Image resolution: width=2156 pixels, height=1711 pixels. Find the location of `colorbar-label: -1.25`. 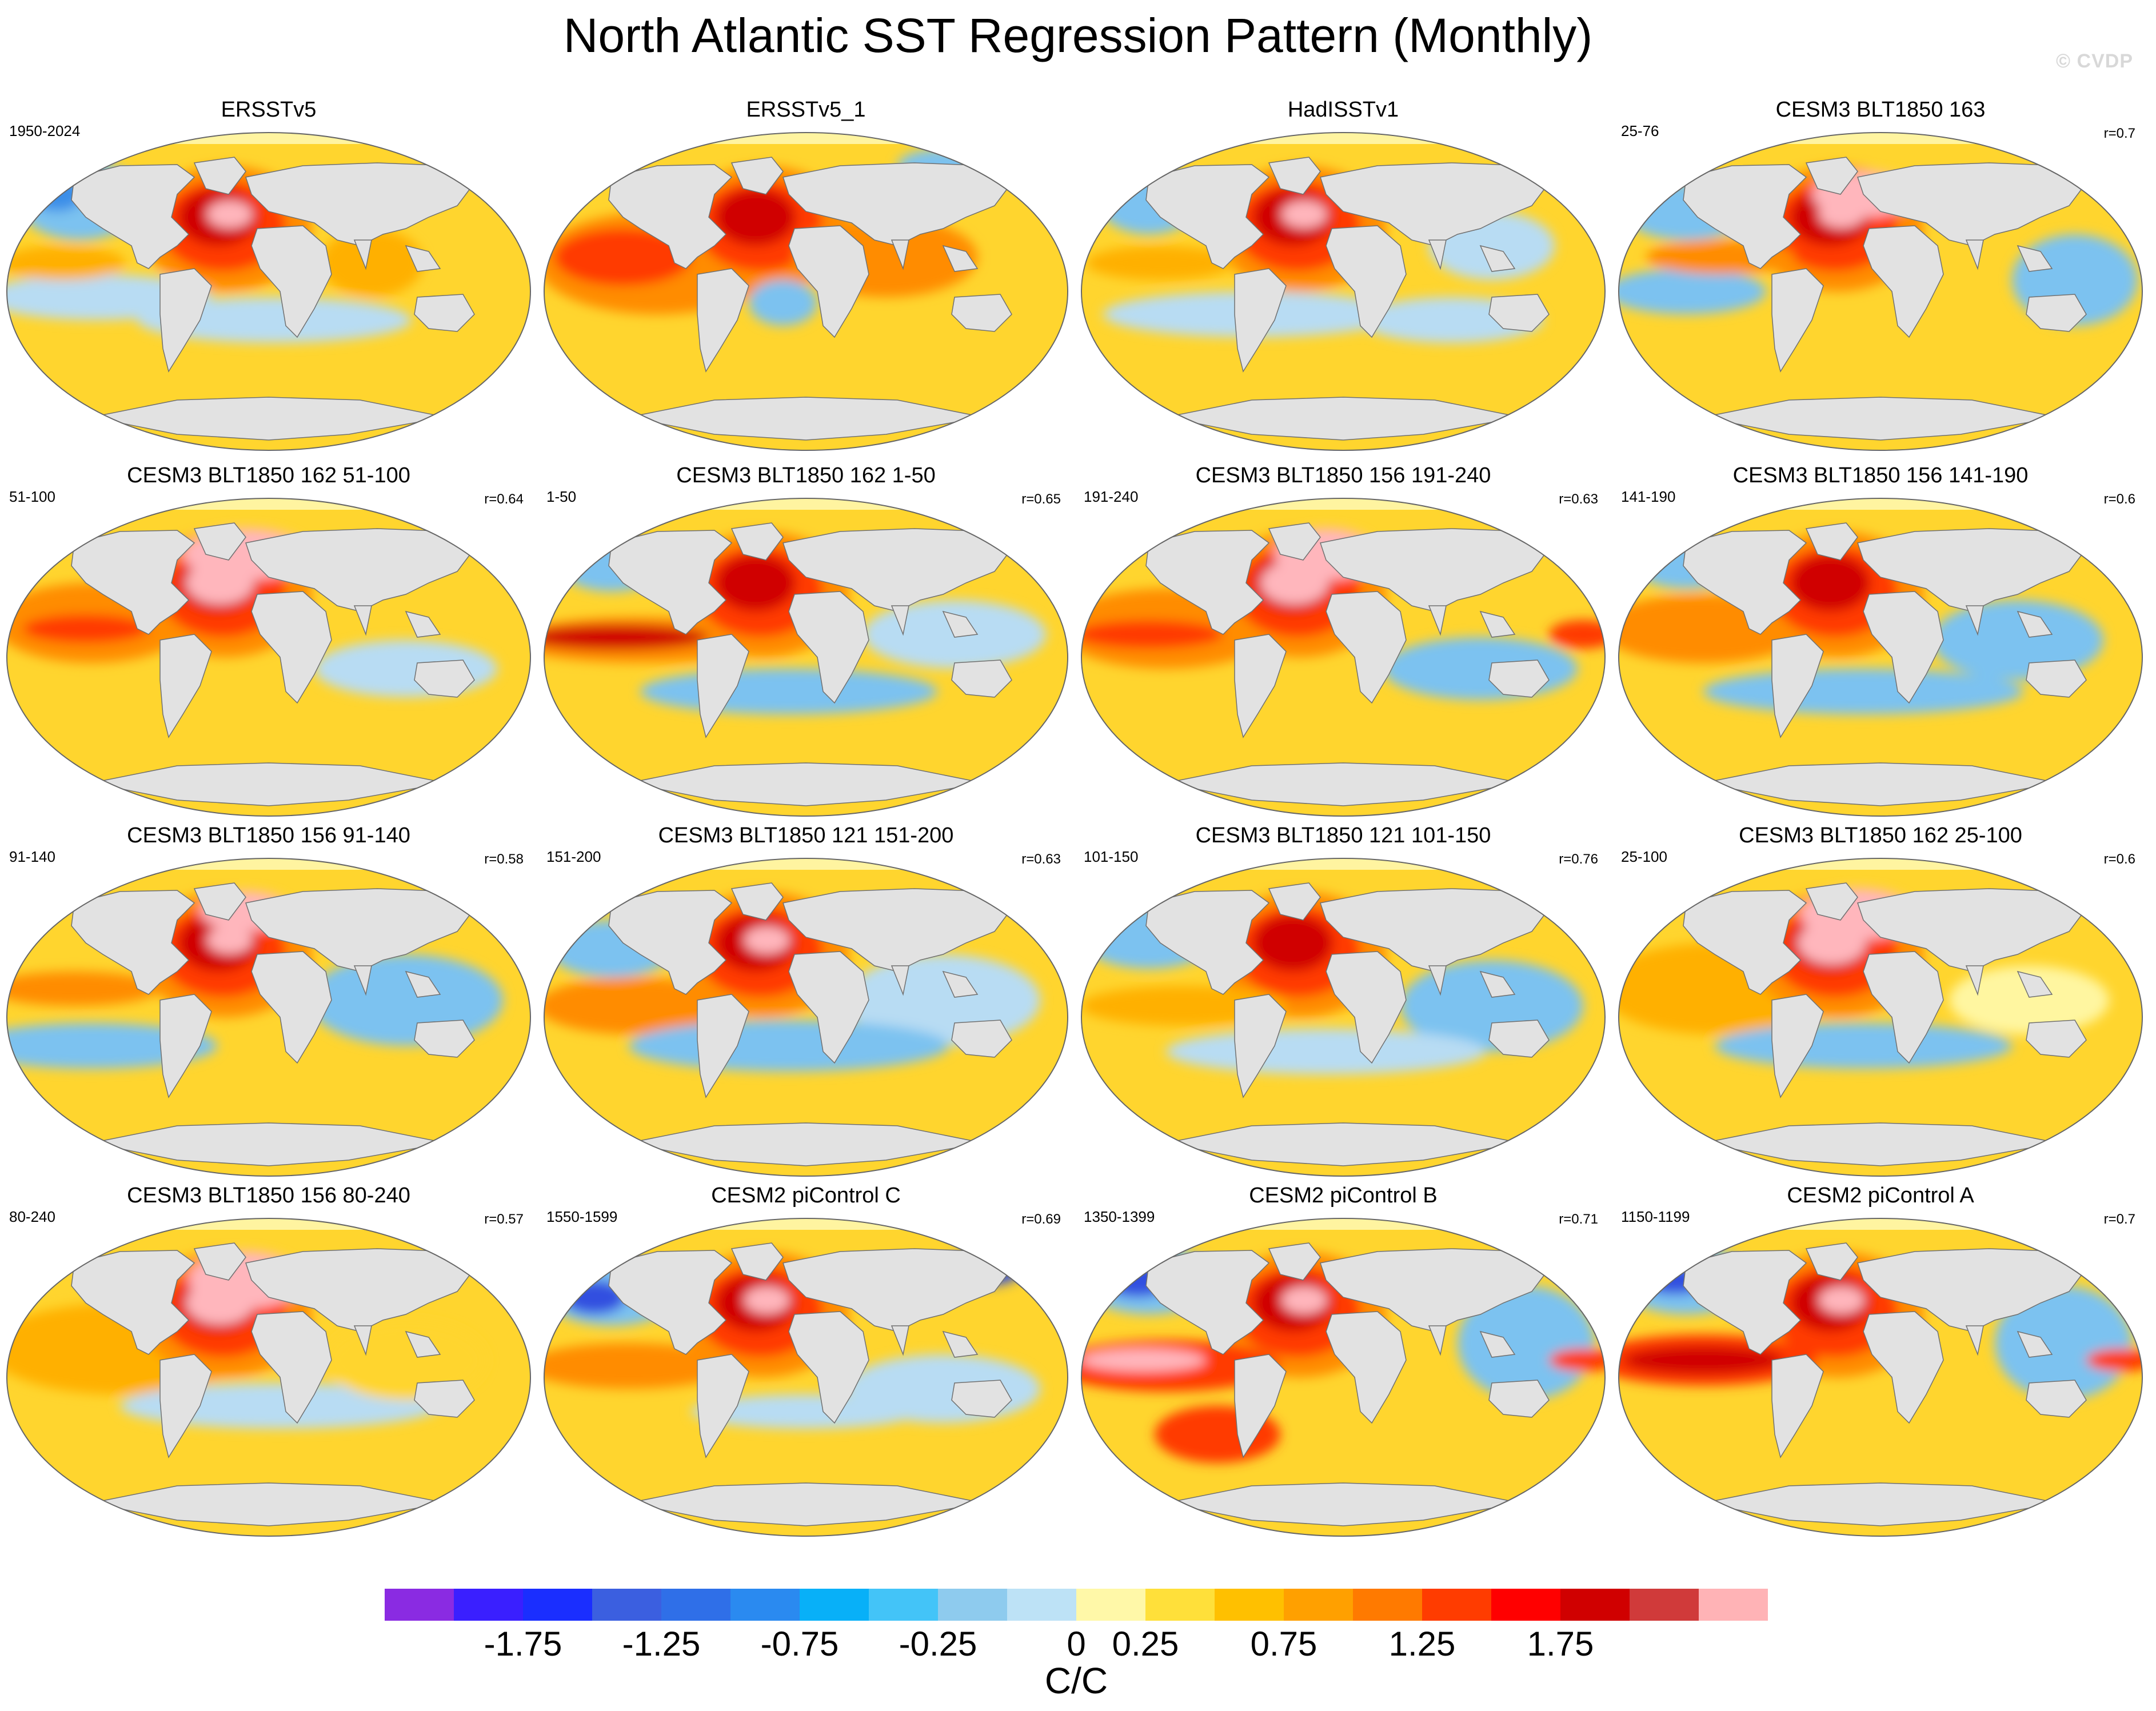

colorbar-label: -1.25 is located at coordinates (661, 1644).